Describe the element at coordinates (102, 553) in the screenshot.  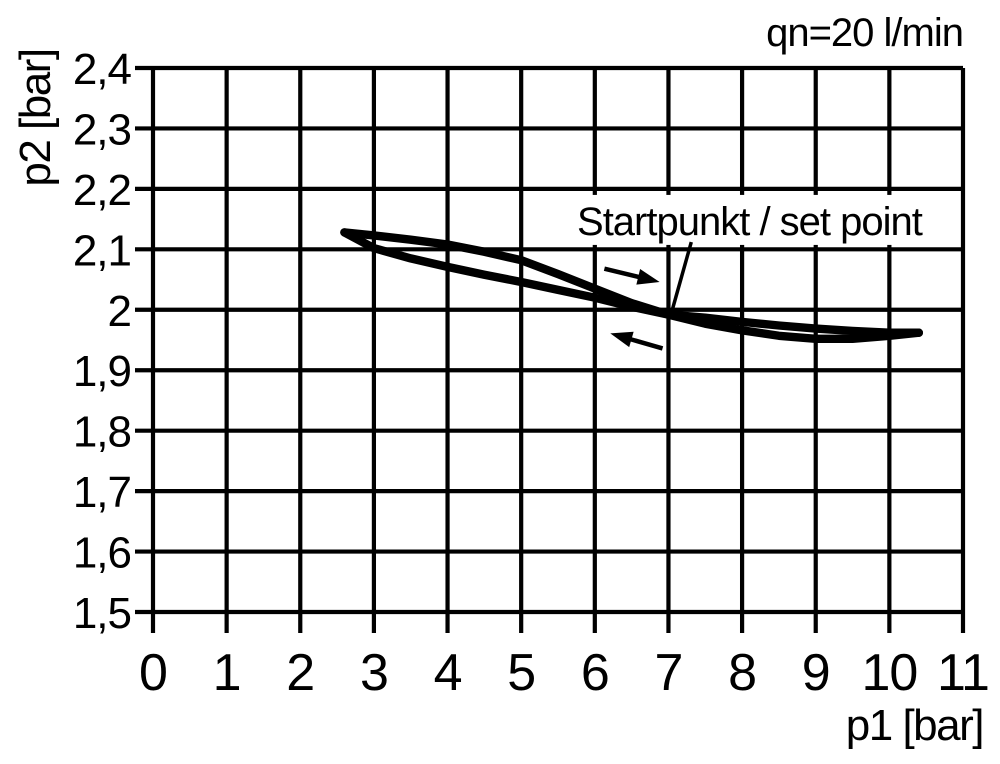
I see `y-tick-label: 1,6` at that location.